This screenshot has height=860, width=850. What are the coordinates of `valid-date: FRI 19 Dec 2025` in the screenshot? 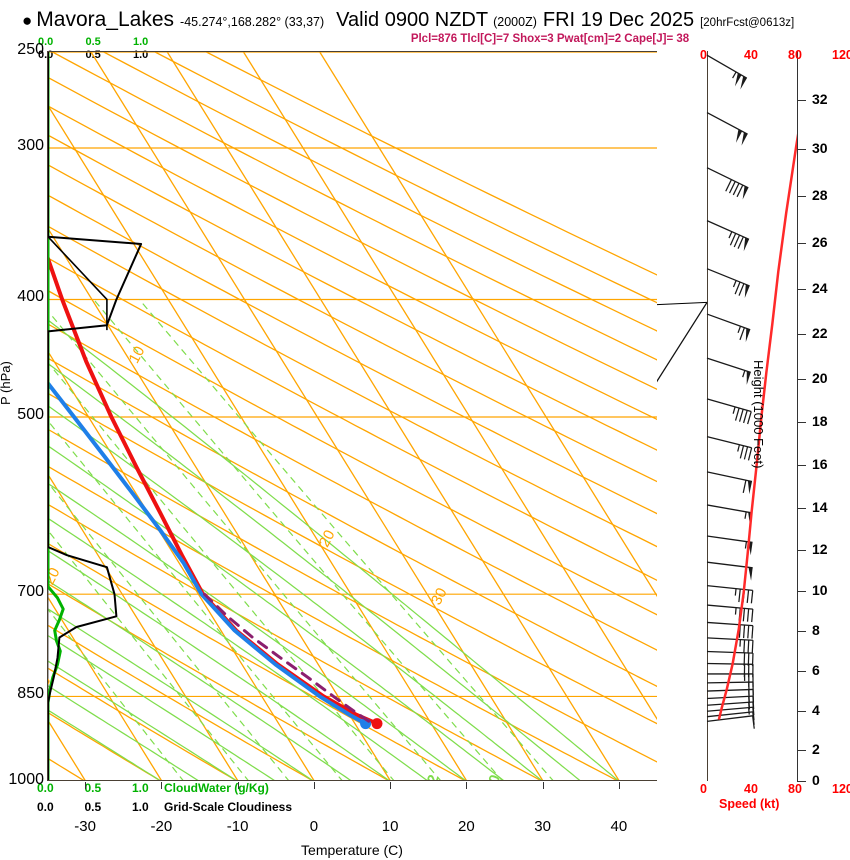 It's located at (618, 20).